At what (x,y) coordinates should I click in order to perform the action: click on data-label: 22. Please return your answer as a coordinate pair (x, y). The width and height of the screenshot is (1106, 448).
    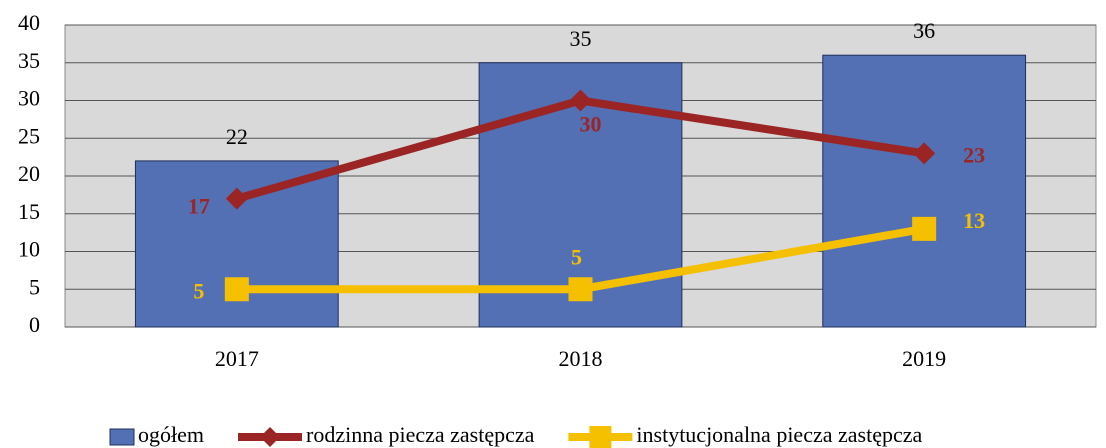
    Looking at the image, I should click on (237, 136).